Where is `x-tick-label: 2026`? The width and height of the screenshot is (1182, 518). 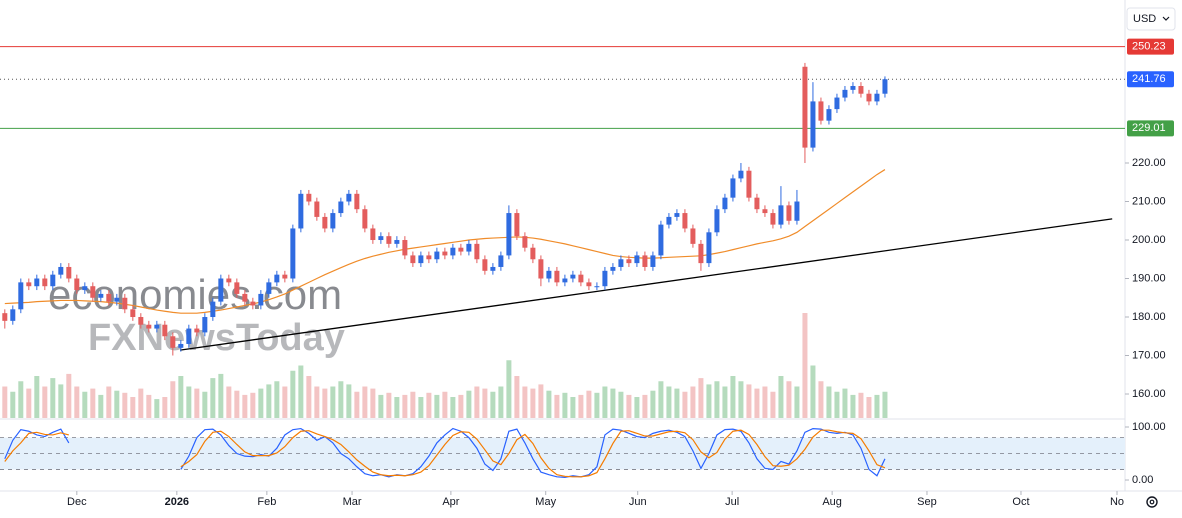
x-tick-label: 2026 is located at coordinates (177, 502).